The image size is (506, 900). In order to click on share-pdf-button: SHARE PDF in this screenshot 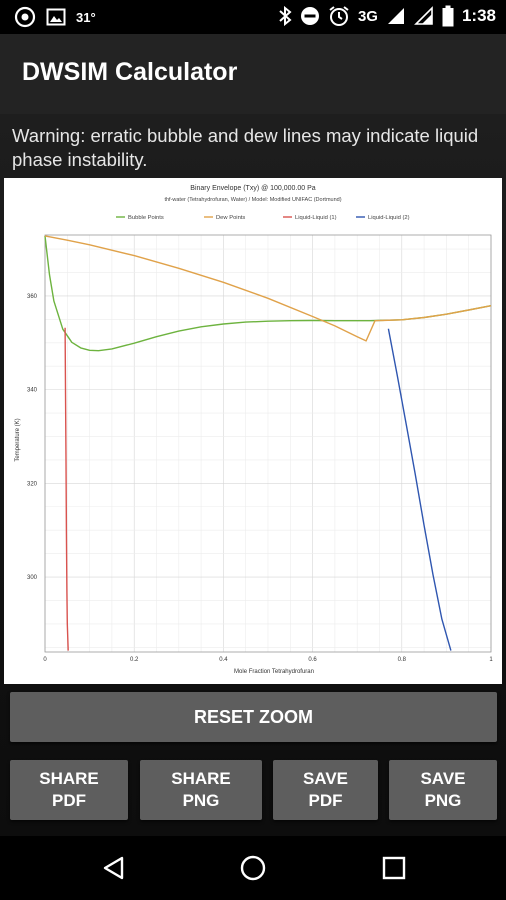, I will do `click(69, 790)`.